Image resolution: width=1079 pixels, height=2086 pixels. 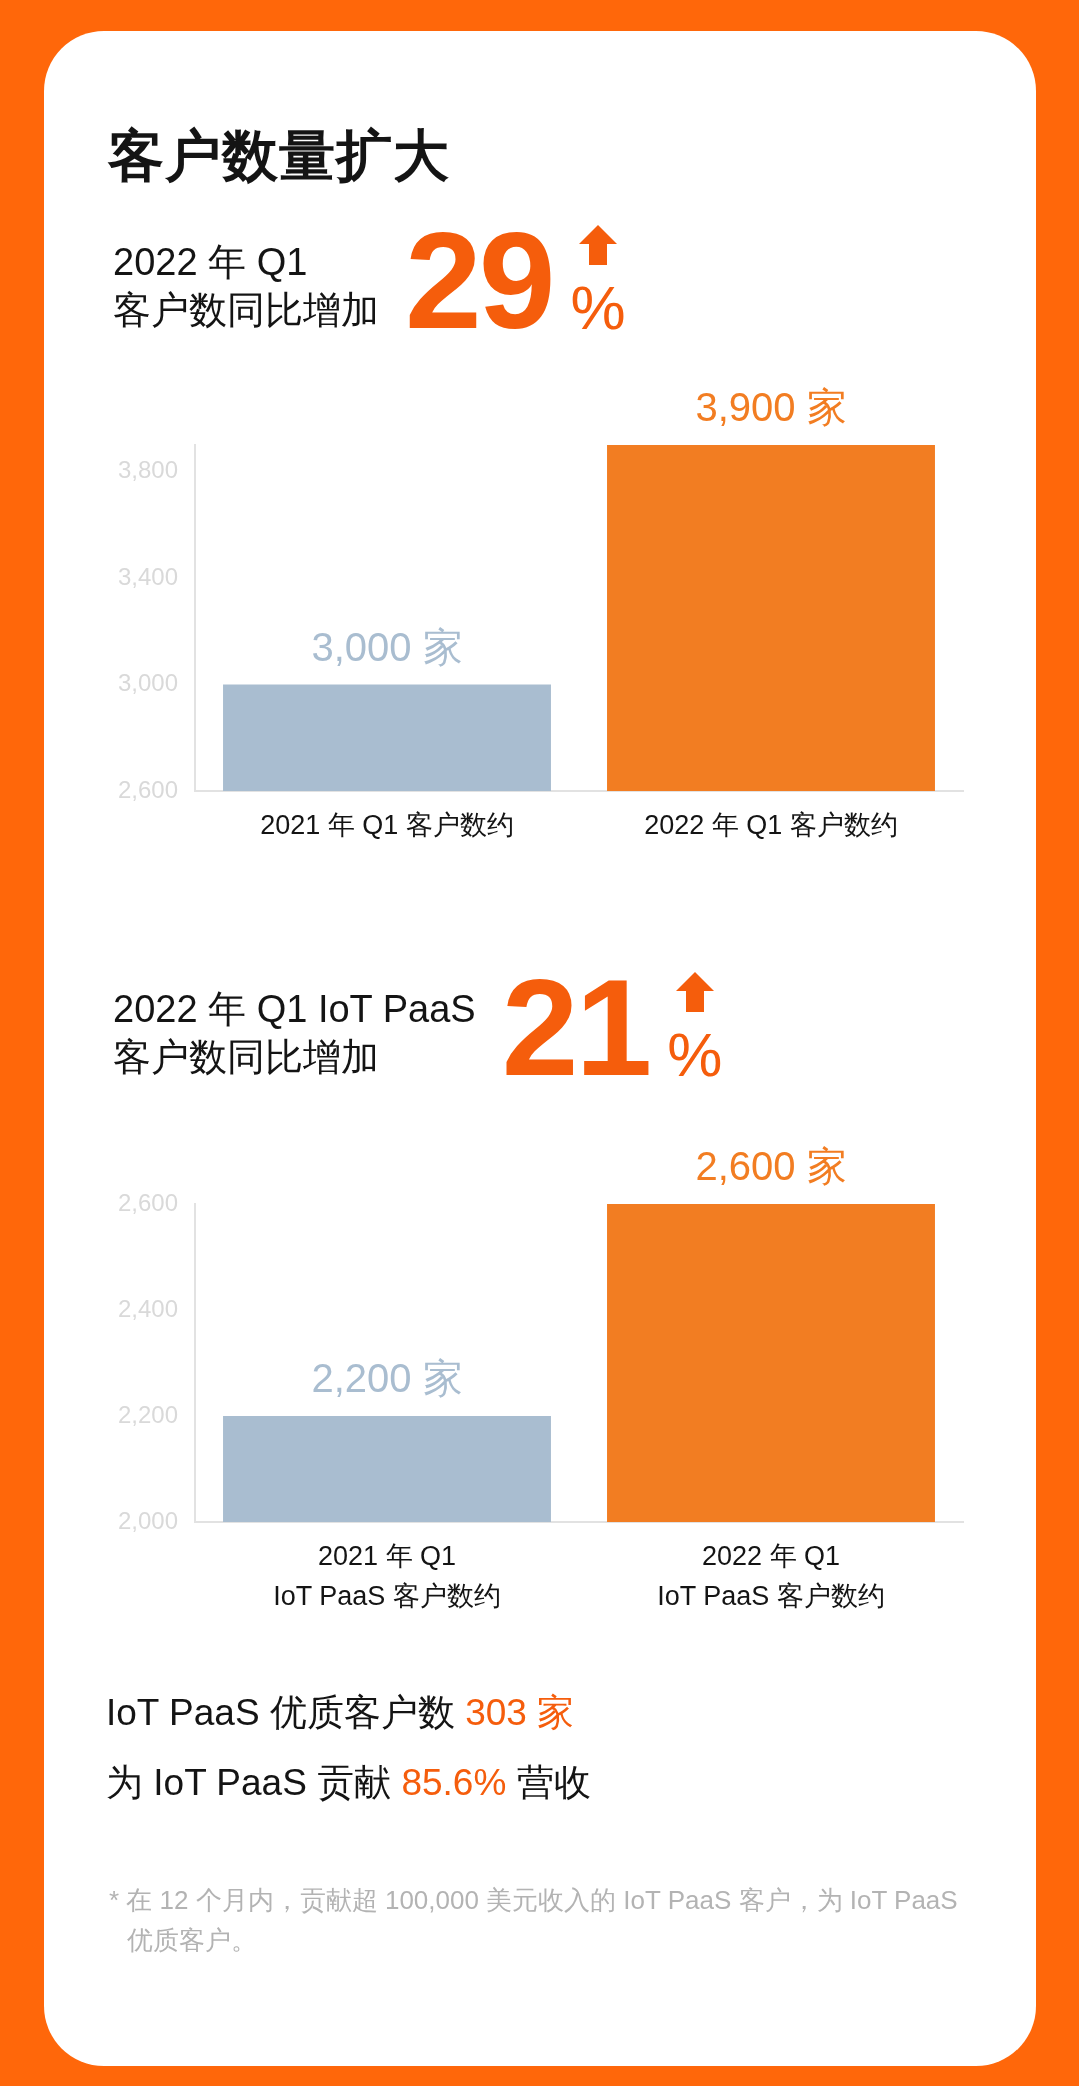 I want to click on text: 29%, so click(x=515, y=280).